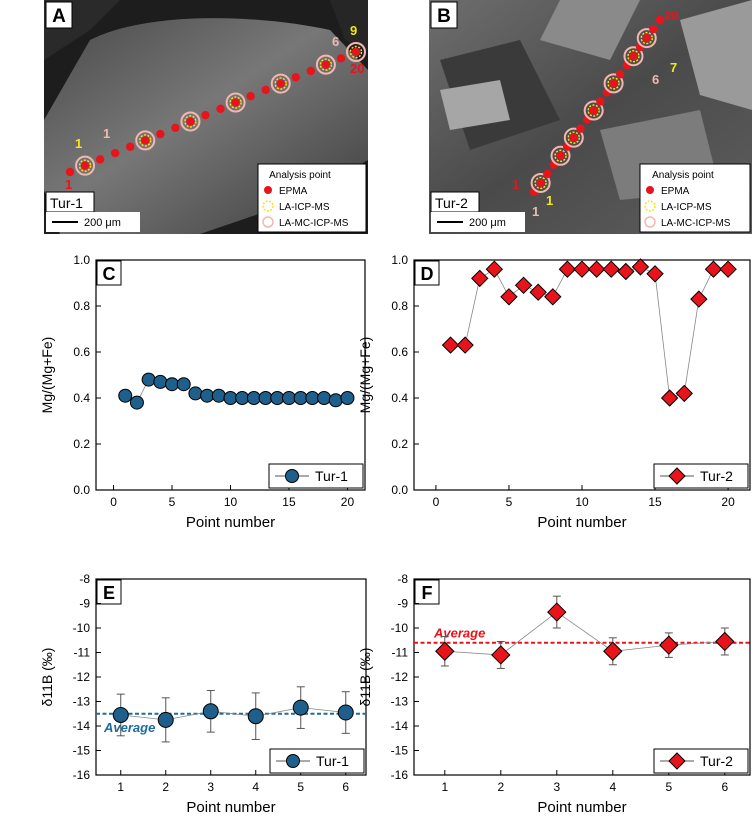  What do you see at coordinates (459, 633) in the screenshot?
I see `average-label: Average` at bounding box center [459, 633].